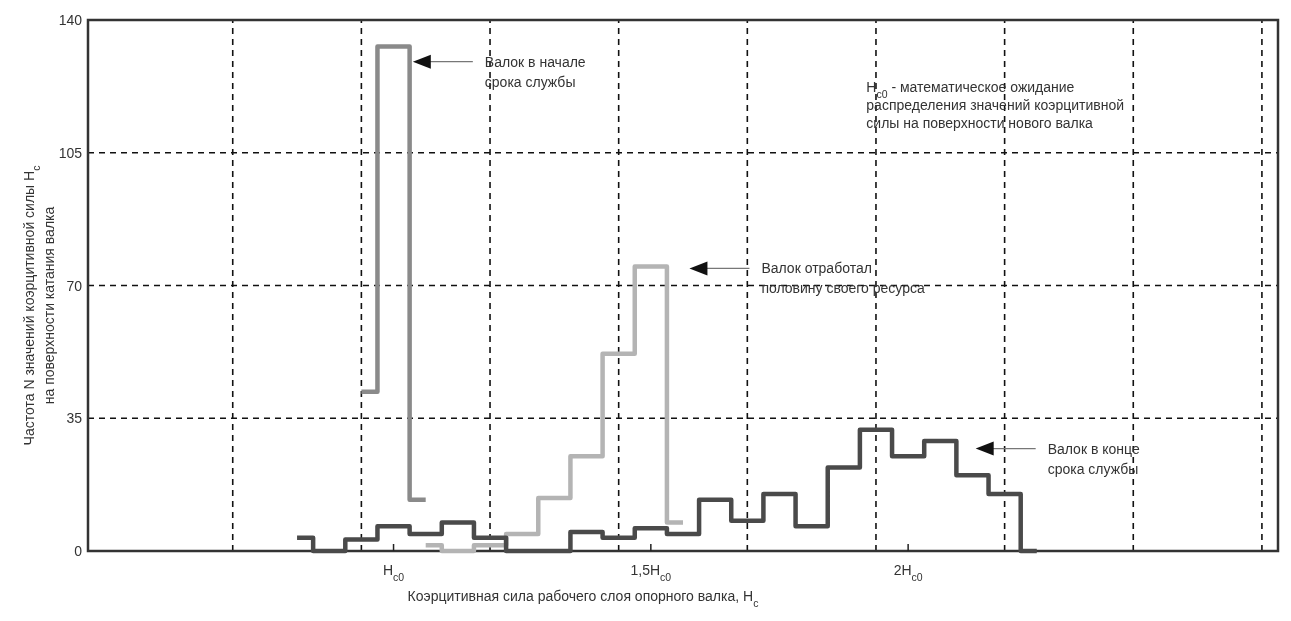 This screenshot has width=1291, height=621. I want to click on annotation: H$_{c0}$ - математическое ожидание распределения значений коэрцитивной силы на поверхности нового валка, so click(995, 105).